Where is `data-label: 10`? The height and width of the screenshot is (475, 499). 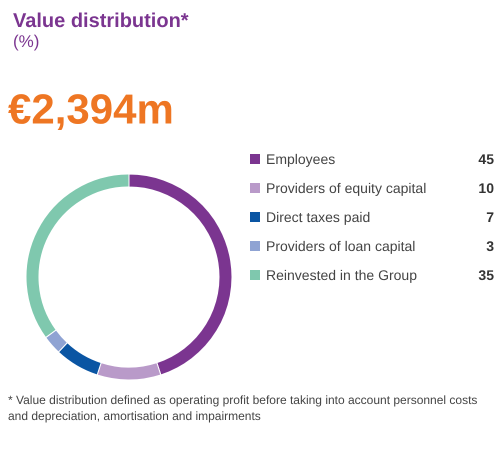 data-label: 10 is located at coordinates (486, 188).